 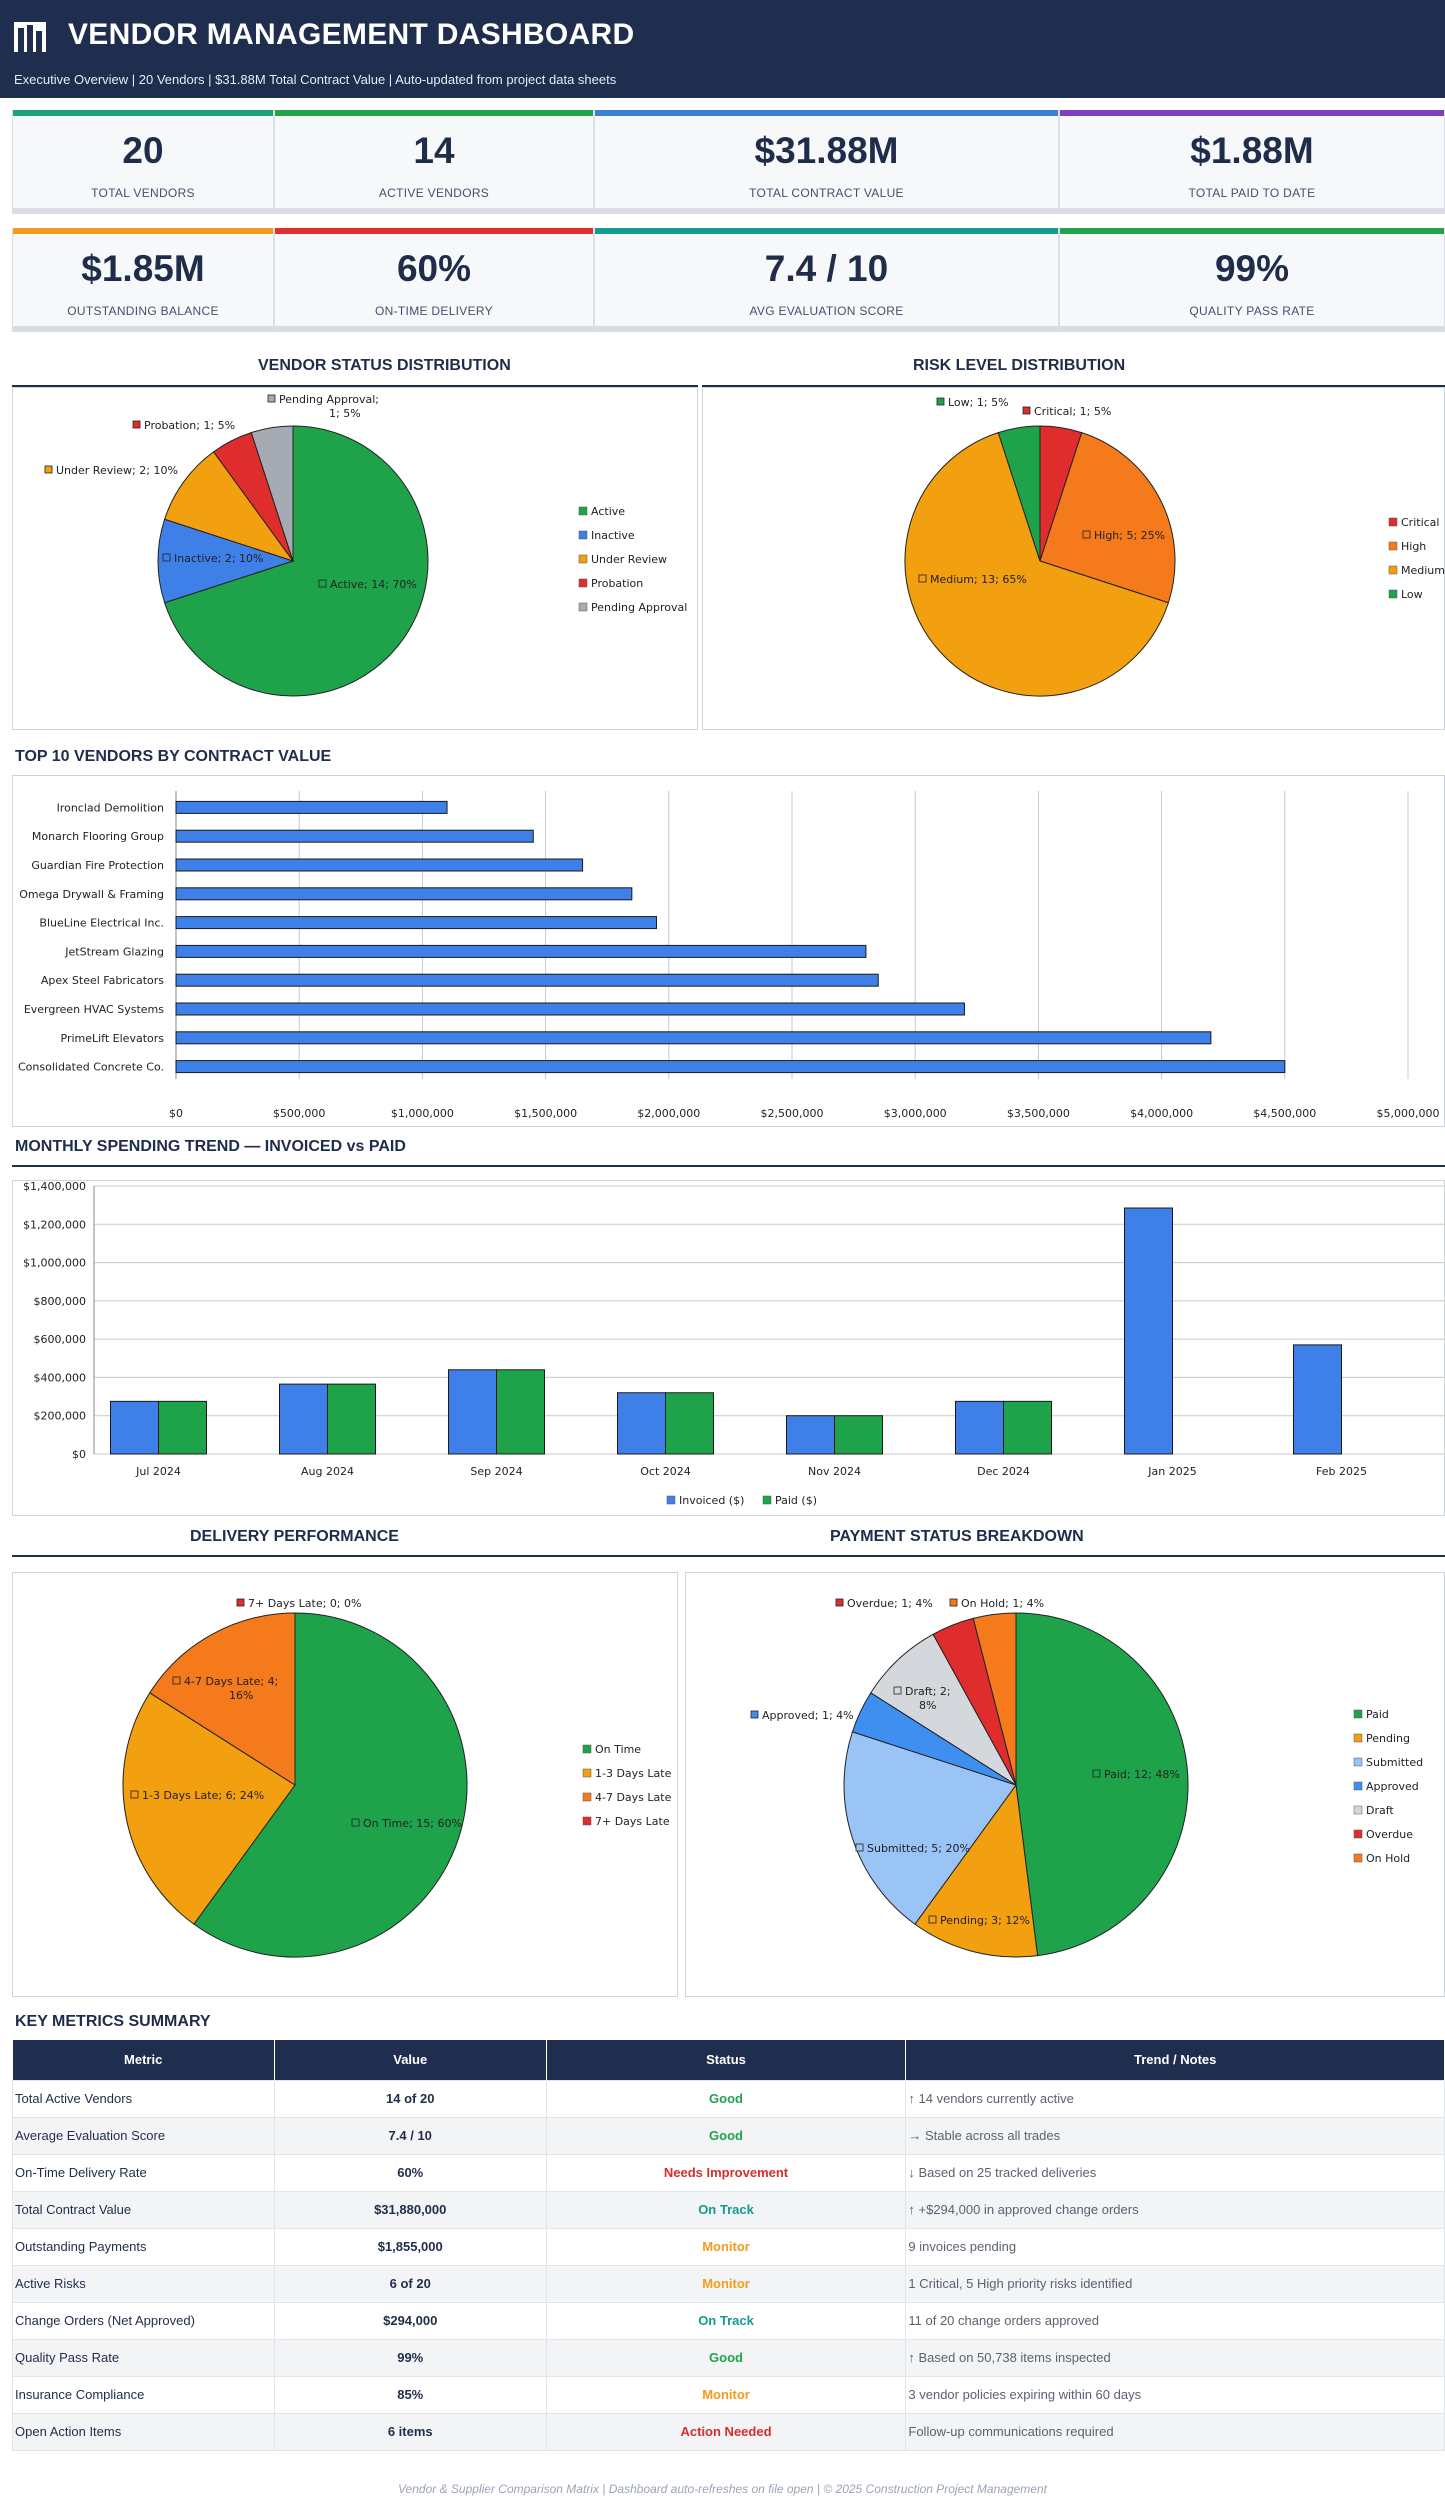 I want to click on kpi-label: TOTAL VENDORS, so click(x=143, y=193).